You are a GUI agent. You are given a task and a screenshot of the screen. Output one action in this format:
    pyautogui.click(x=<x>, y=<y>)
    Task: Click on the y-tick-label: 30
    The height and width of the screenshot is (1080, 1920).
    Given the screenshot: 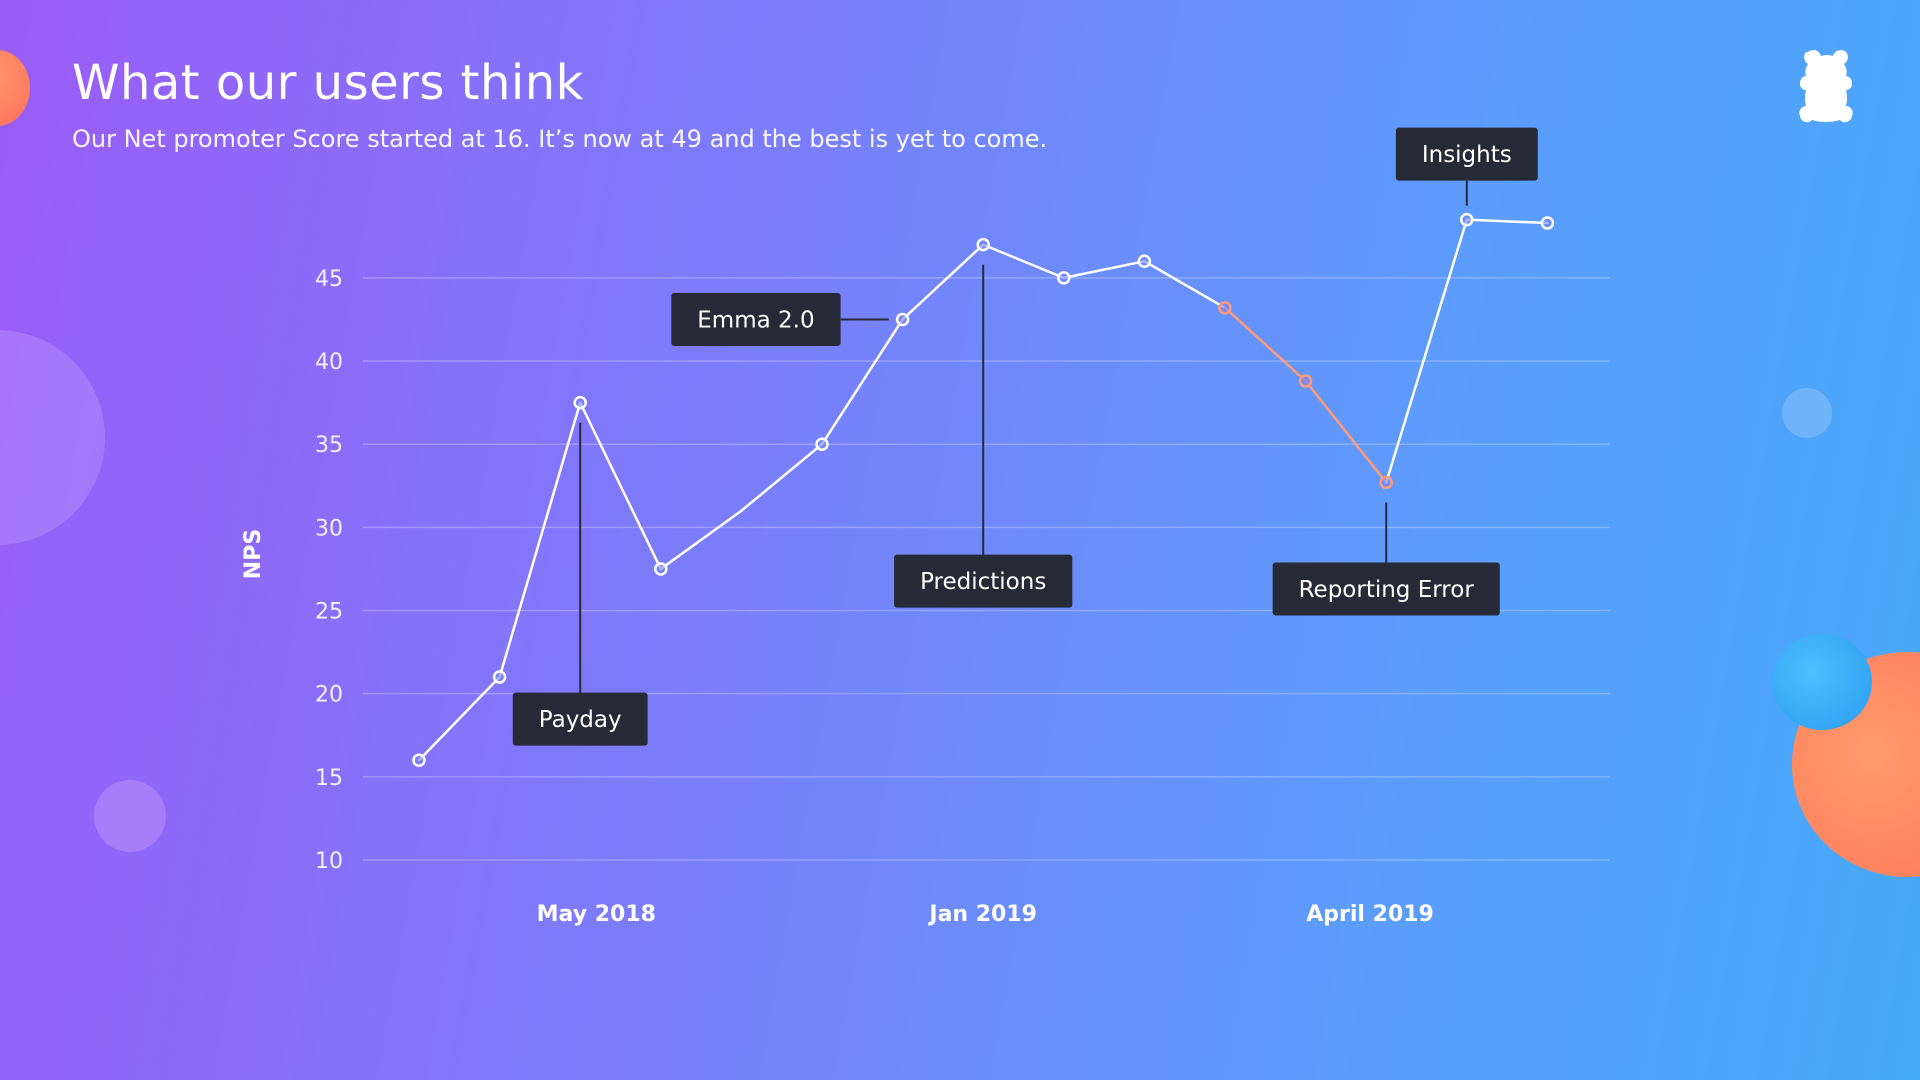 What is the action you would take?
    pyautogui.click(x=329, y=528)
    